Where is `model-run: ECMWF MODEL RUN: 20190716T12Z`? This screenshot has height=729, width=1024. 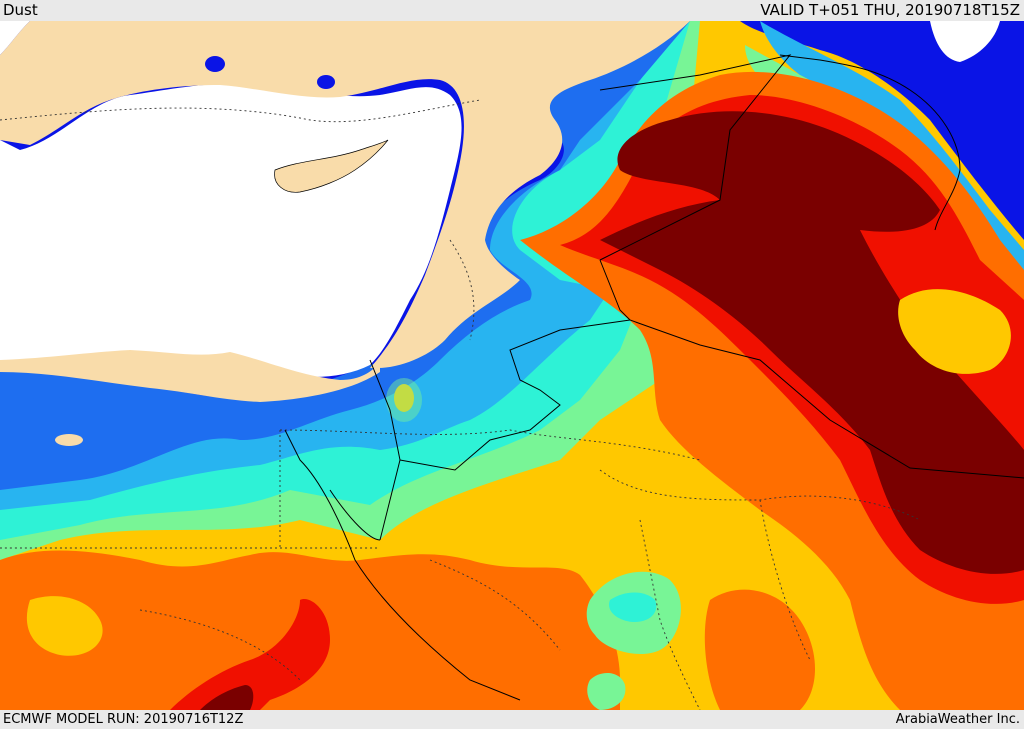 model-run: ECMWF MODEL RUN: 20190716T12Z is located at coordinates (123, 719).